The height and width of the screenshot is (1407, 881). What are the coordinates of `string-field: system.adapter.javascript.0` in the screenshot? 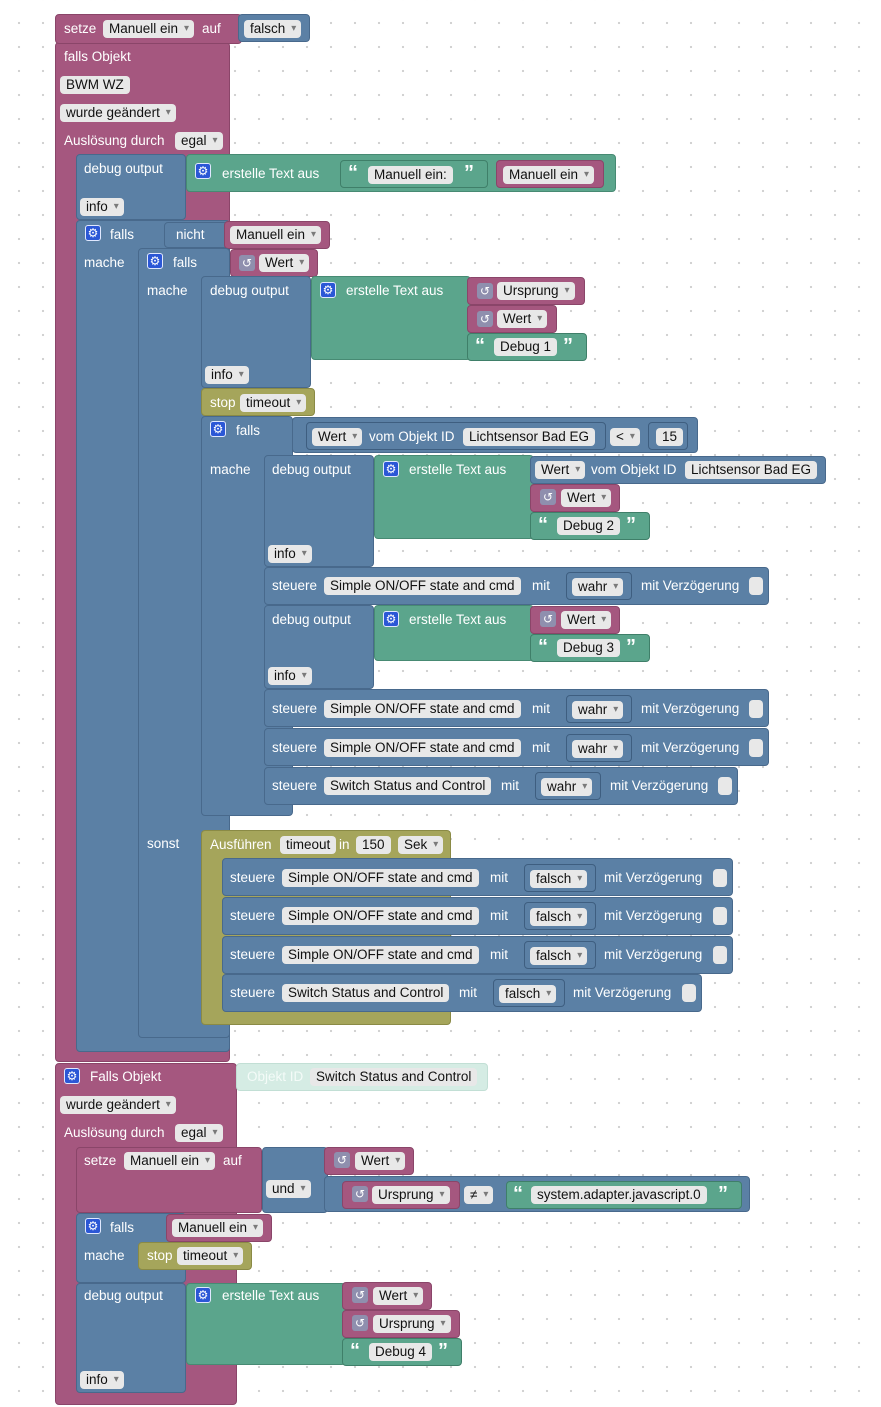 It's located at (619, 1195).